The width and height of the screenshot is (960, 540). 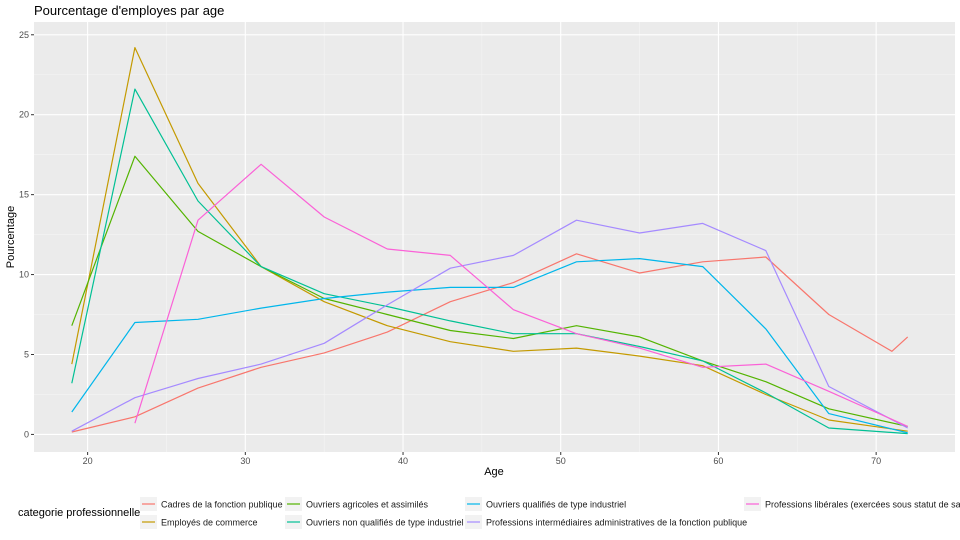 I want to click on y-tick-label: 15, so click(x=24, y=195).